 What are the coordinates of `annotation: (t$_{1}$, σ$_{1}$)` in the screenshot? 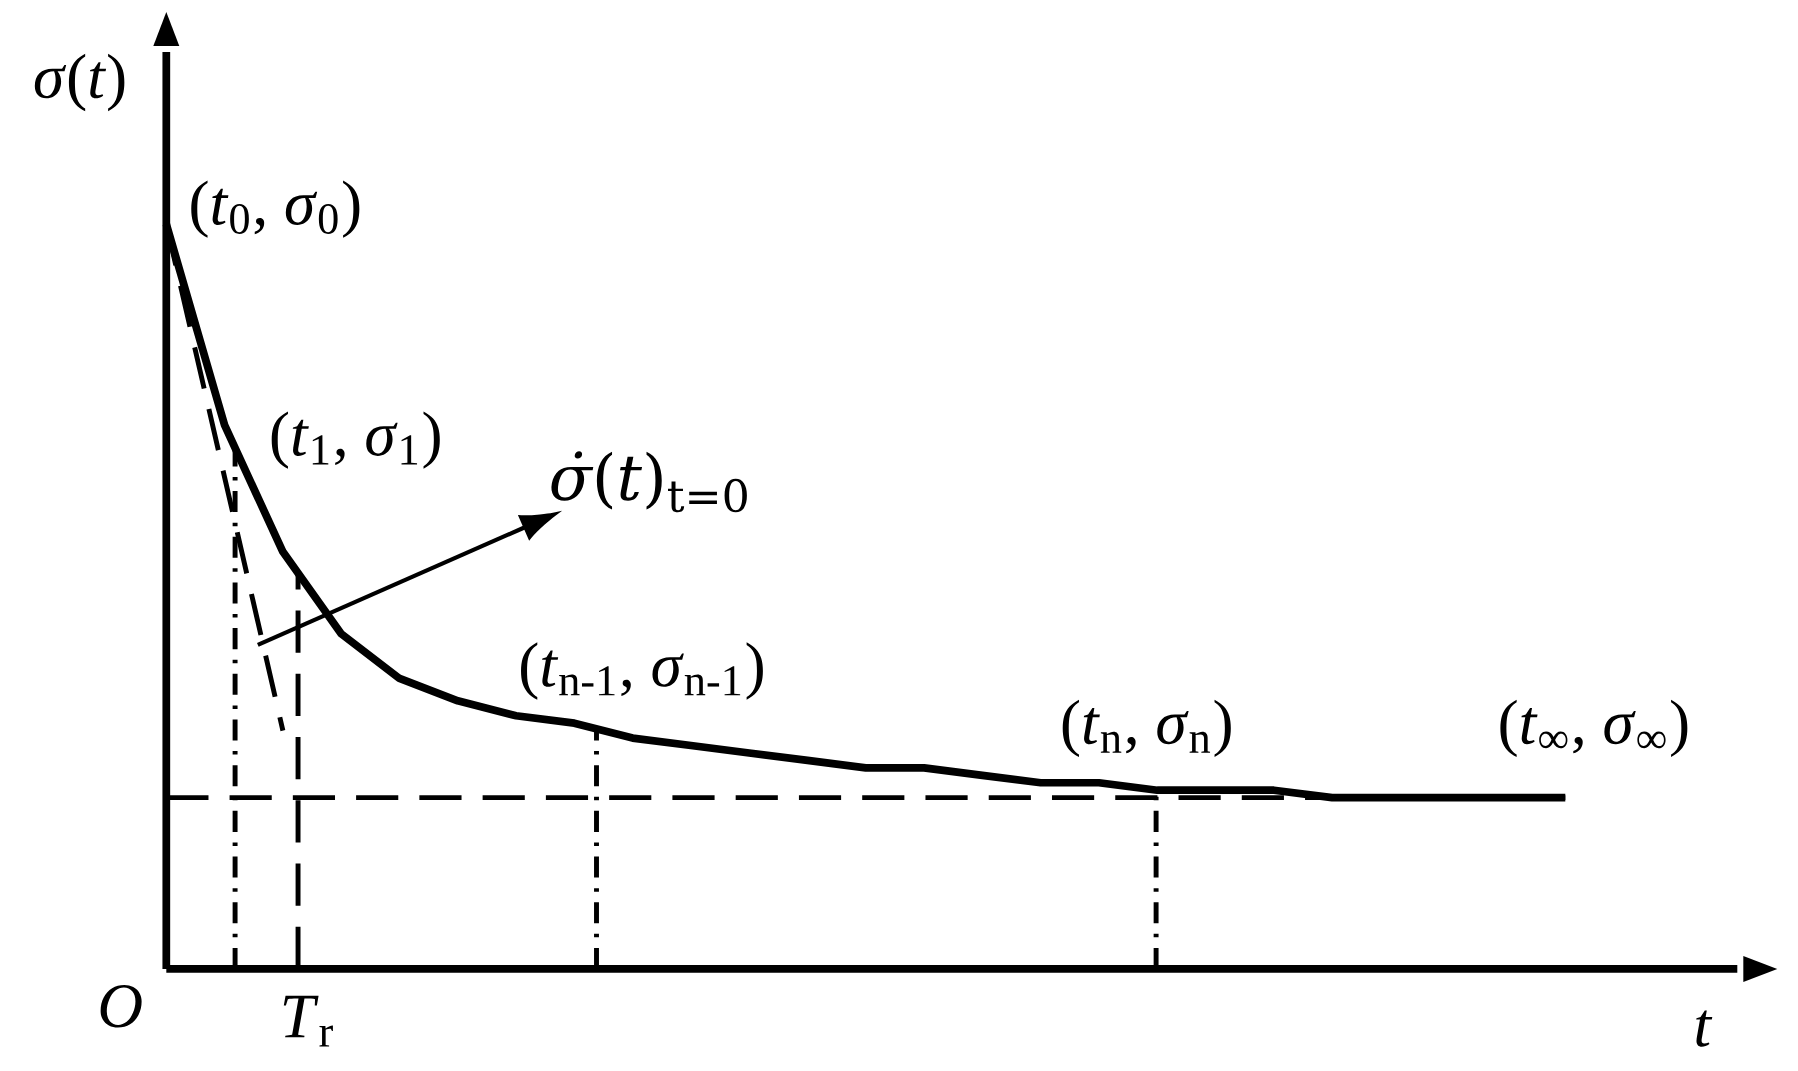 It's located at (355, 440).